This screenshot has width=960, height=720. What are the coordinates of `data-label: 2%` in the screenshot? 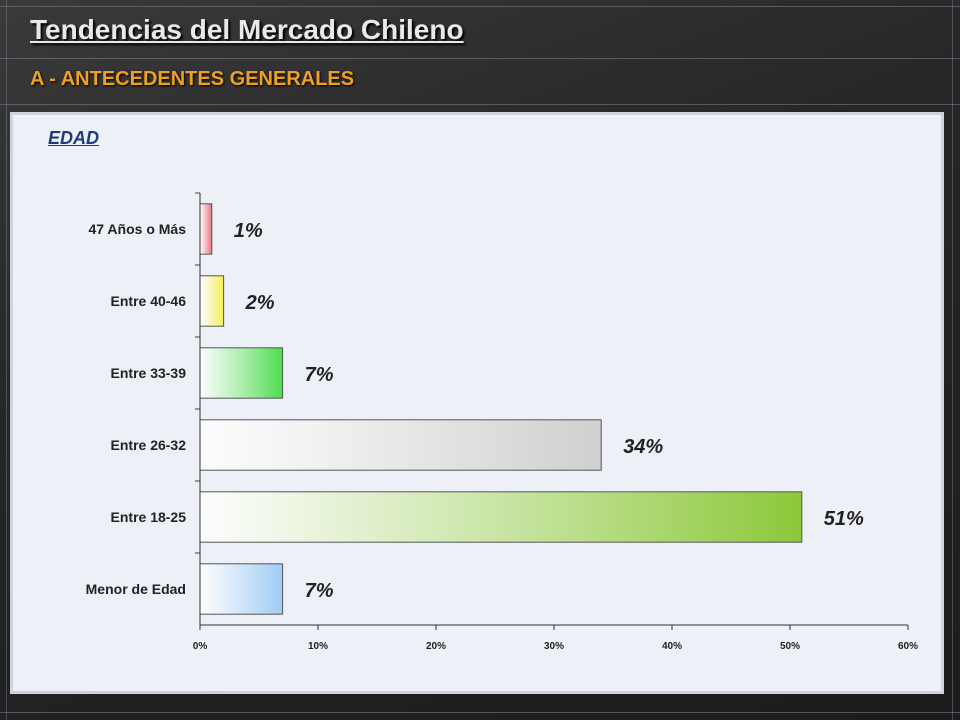 It's located at (260, 303).